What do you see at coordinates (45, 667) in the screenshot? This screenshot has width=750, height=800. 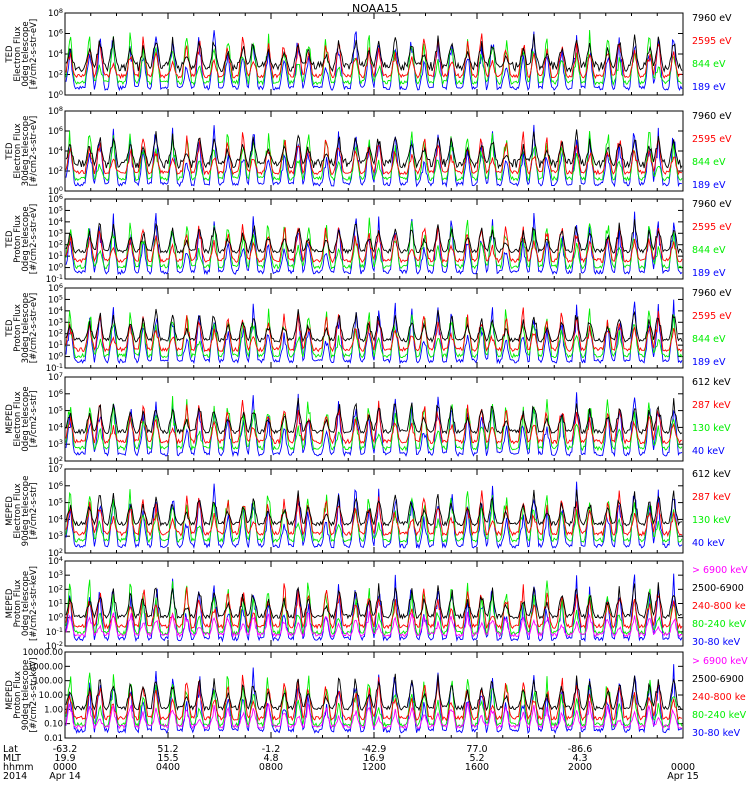 I see `y-tick-label: 1000.00` at bounding box center [45, 667].